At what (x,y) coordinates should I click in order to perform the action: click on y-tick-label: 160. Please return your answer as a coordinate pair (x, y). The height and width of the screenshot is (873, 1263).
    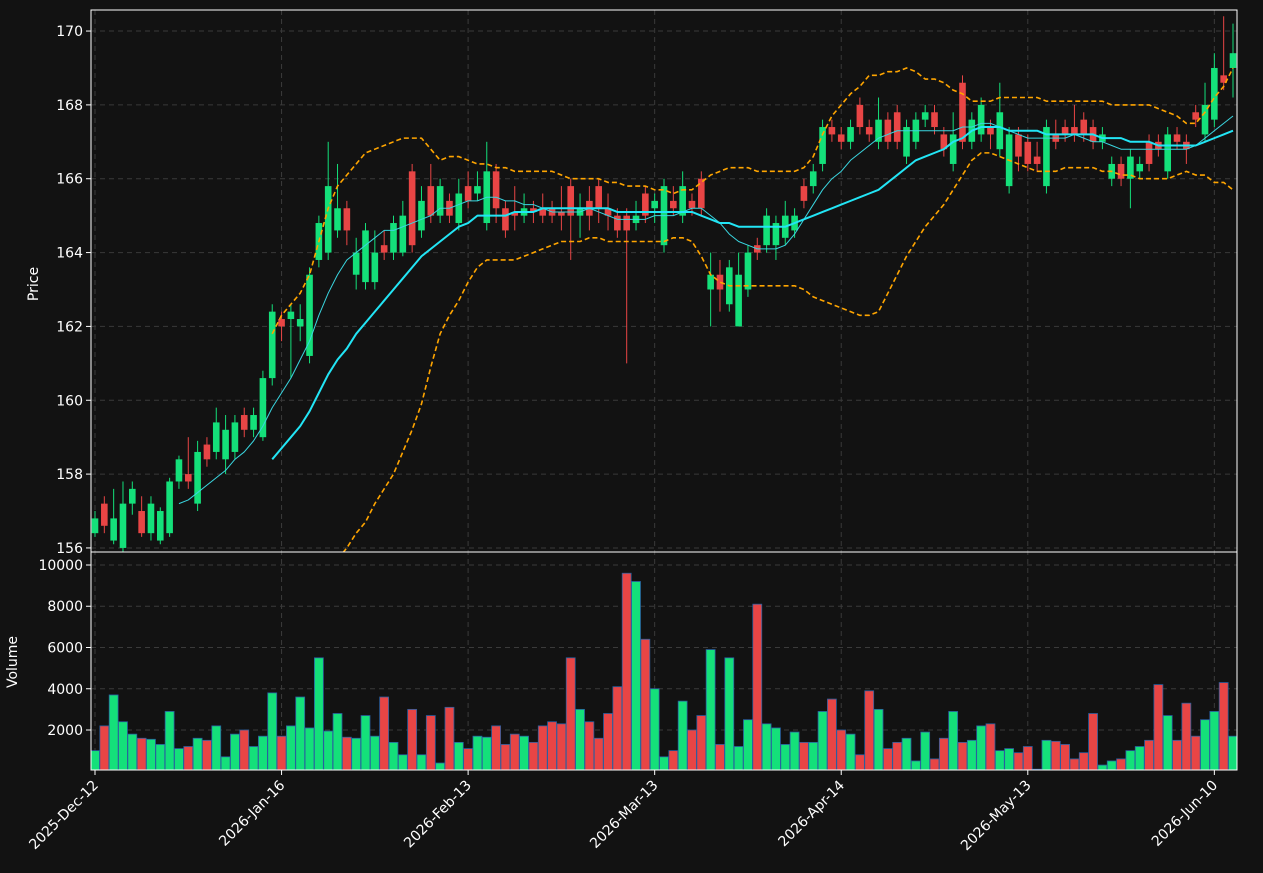
    Looking at the image, I should click on (69, 401).